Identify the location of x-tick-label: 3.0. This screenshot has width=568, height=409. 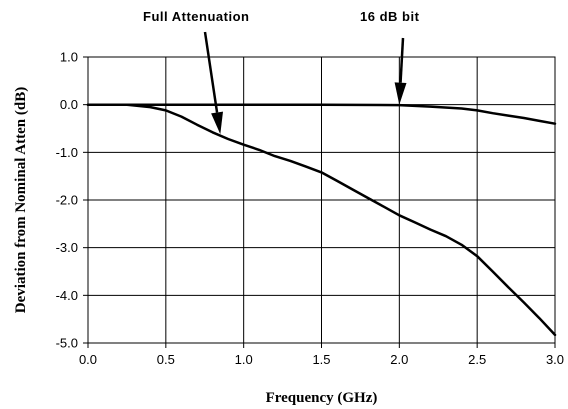
(555, 359).